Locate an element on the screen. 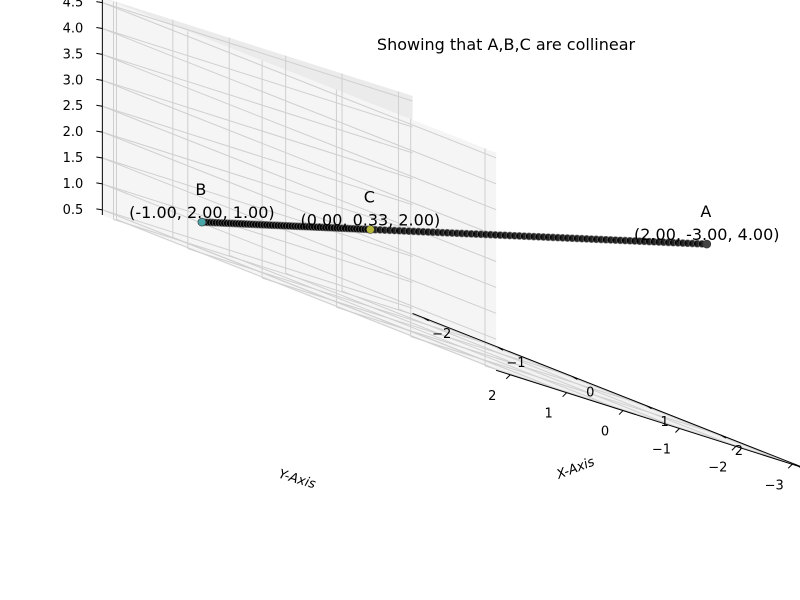 The image size is (800, 600). point-b is located at coordinates (202, 222).